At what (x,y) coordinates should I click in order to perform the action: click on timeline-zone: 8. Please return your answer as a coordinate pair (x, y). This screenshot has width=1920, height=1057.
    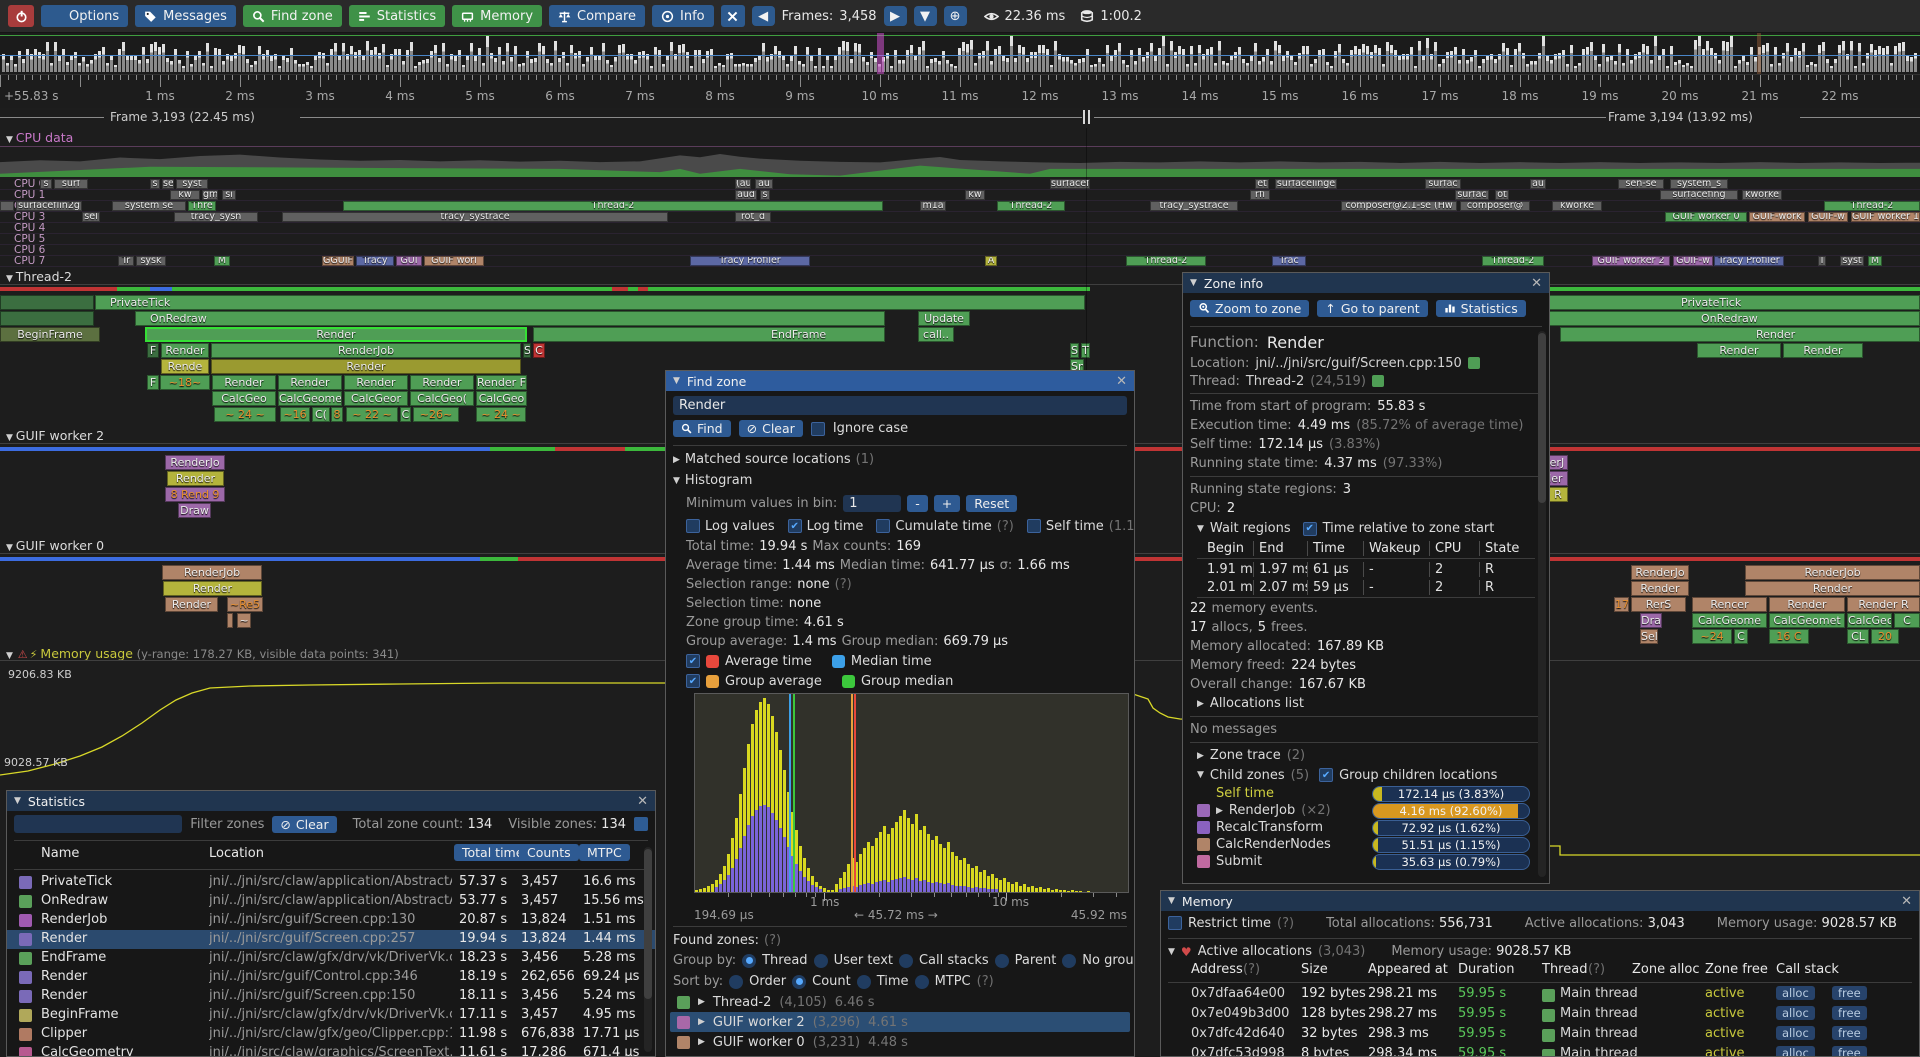
    Looking at the image, I should click on (337, 414).